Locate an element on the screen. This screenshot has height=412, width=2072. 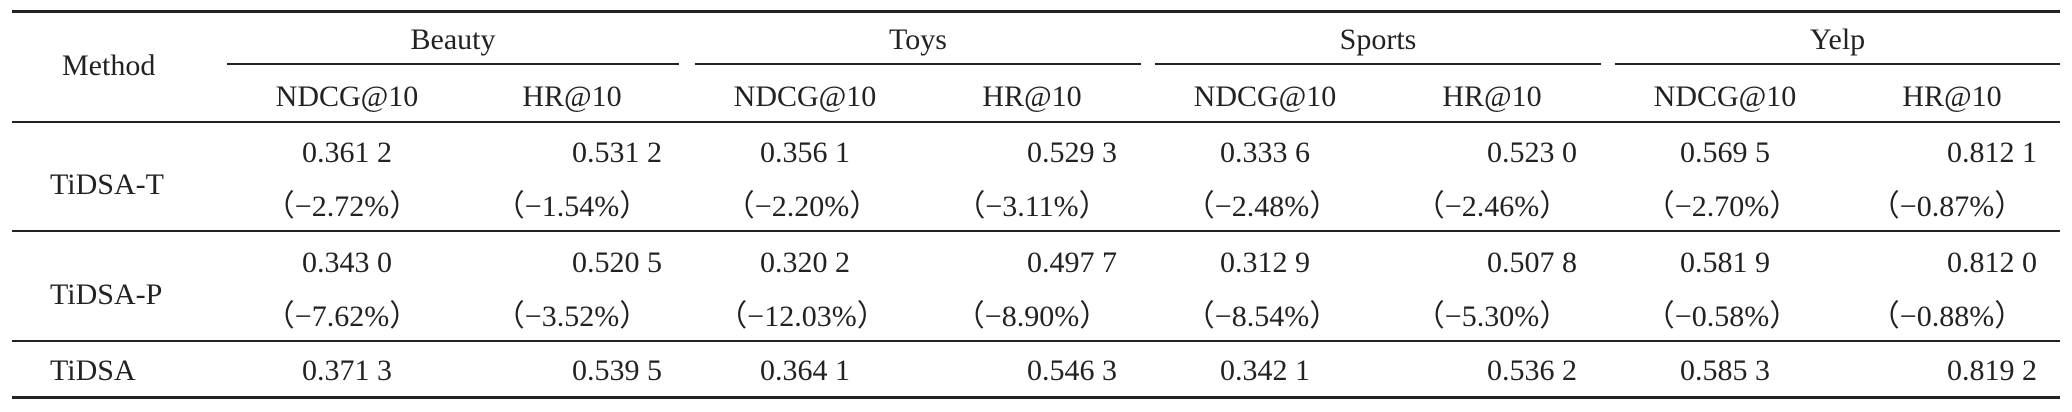
table-cell-value: 0.529 3 is located at coordinates (1072, 152).